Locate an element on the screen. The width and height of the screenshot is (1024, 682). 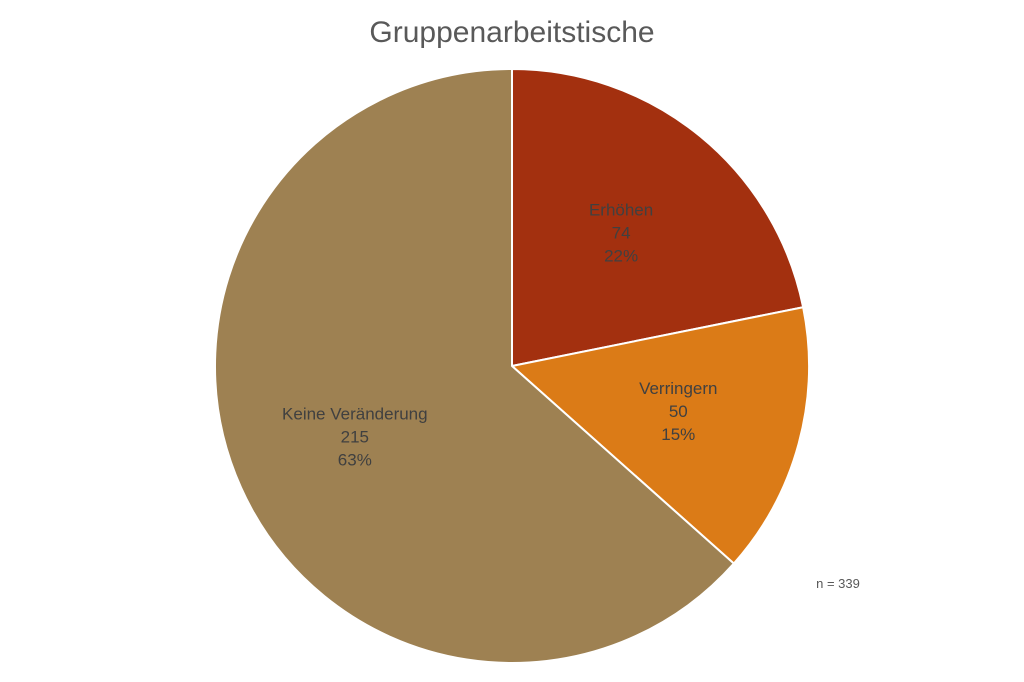
slice-label-percent-keine-veranderung: 63% is located at coordinates (355, 460).